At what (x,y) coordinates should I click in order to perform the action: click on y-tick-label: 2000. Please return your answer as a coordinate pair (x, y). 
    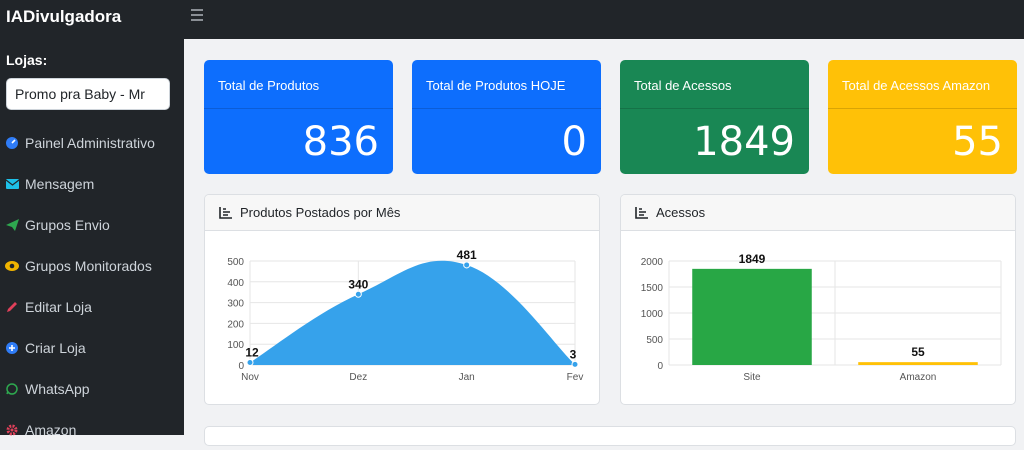
    Looking at the image, I should click on (652, 262).